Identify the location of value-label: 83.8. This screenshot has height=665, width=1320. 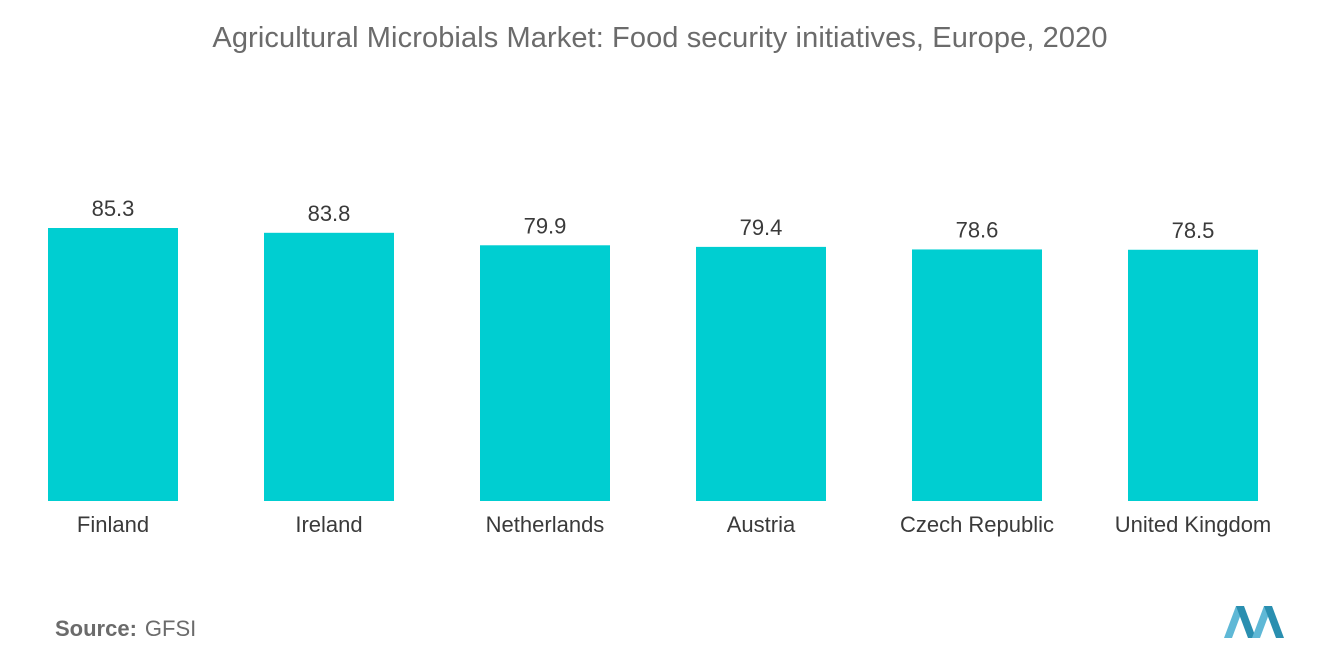
(329, 213).